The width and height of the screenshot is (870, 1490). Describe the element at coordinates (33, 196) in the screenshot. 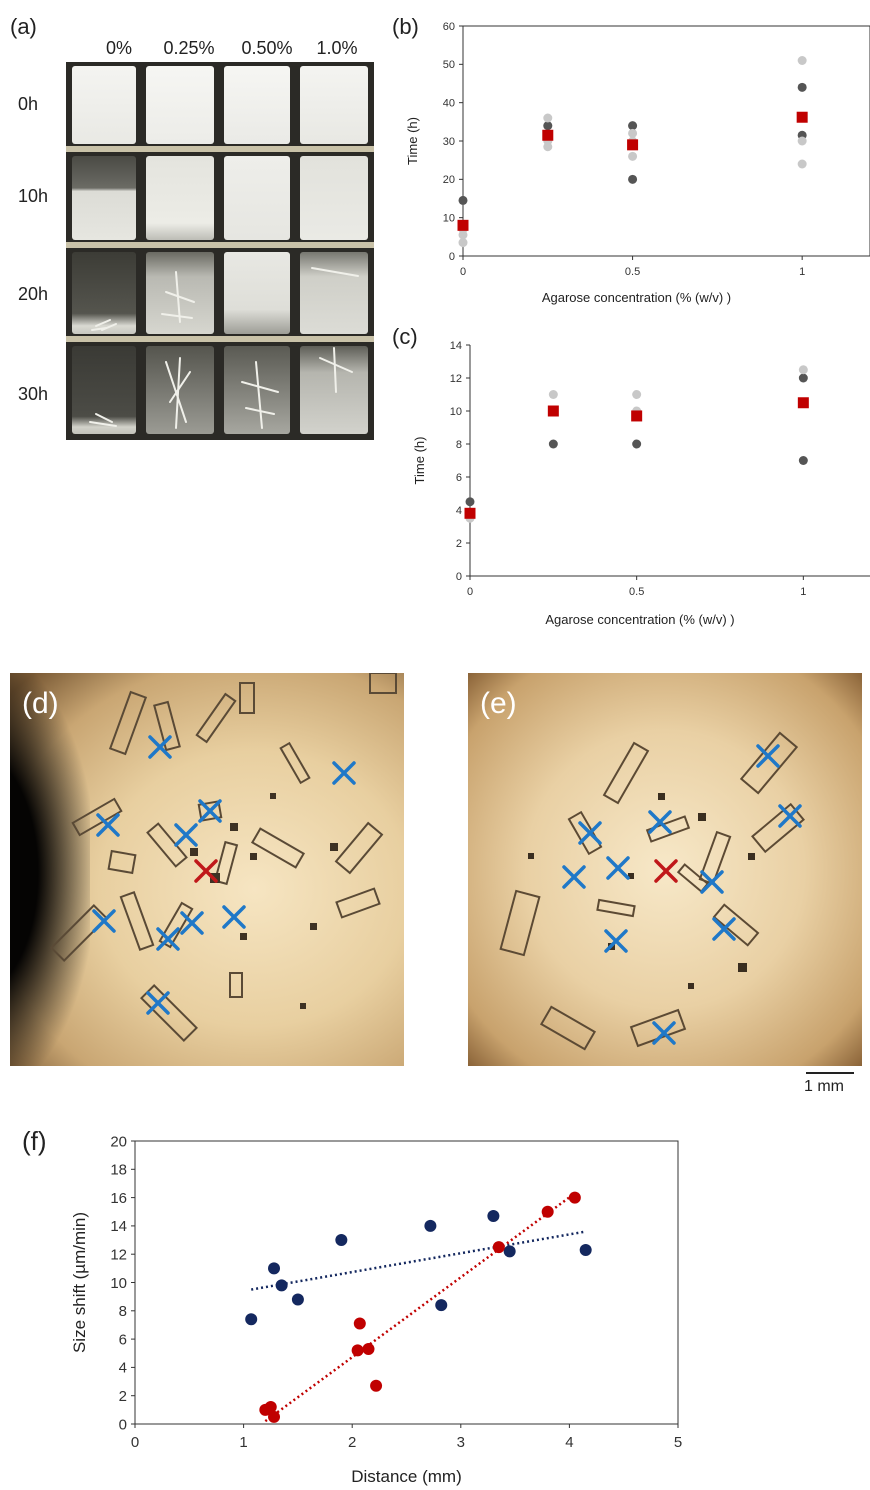

I see `row-label-1: 10h` at that location.